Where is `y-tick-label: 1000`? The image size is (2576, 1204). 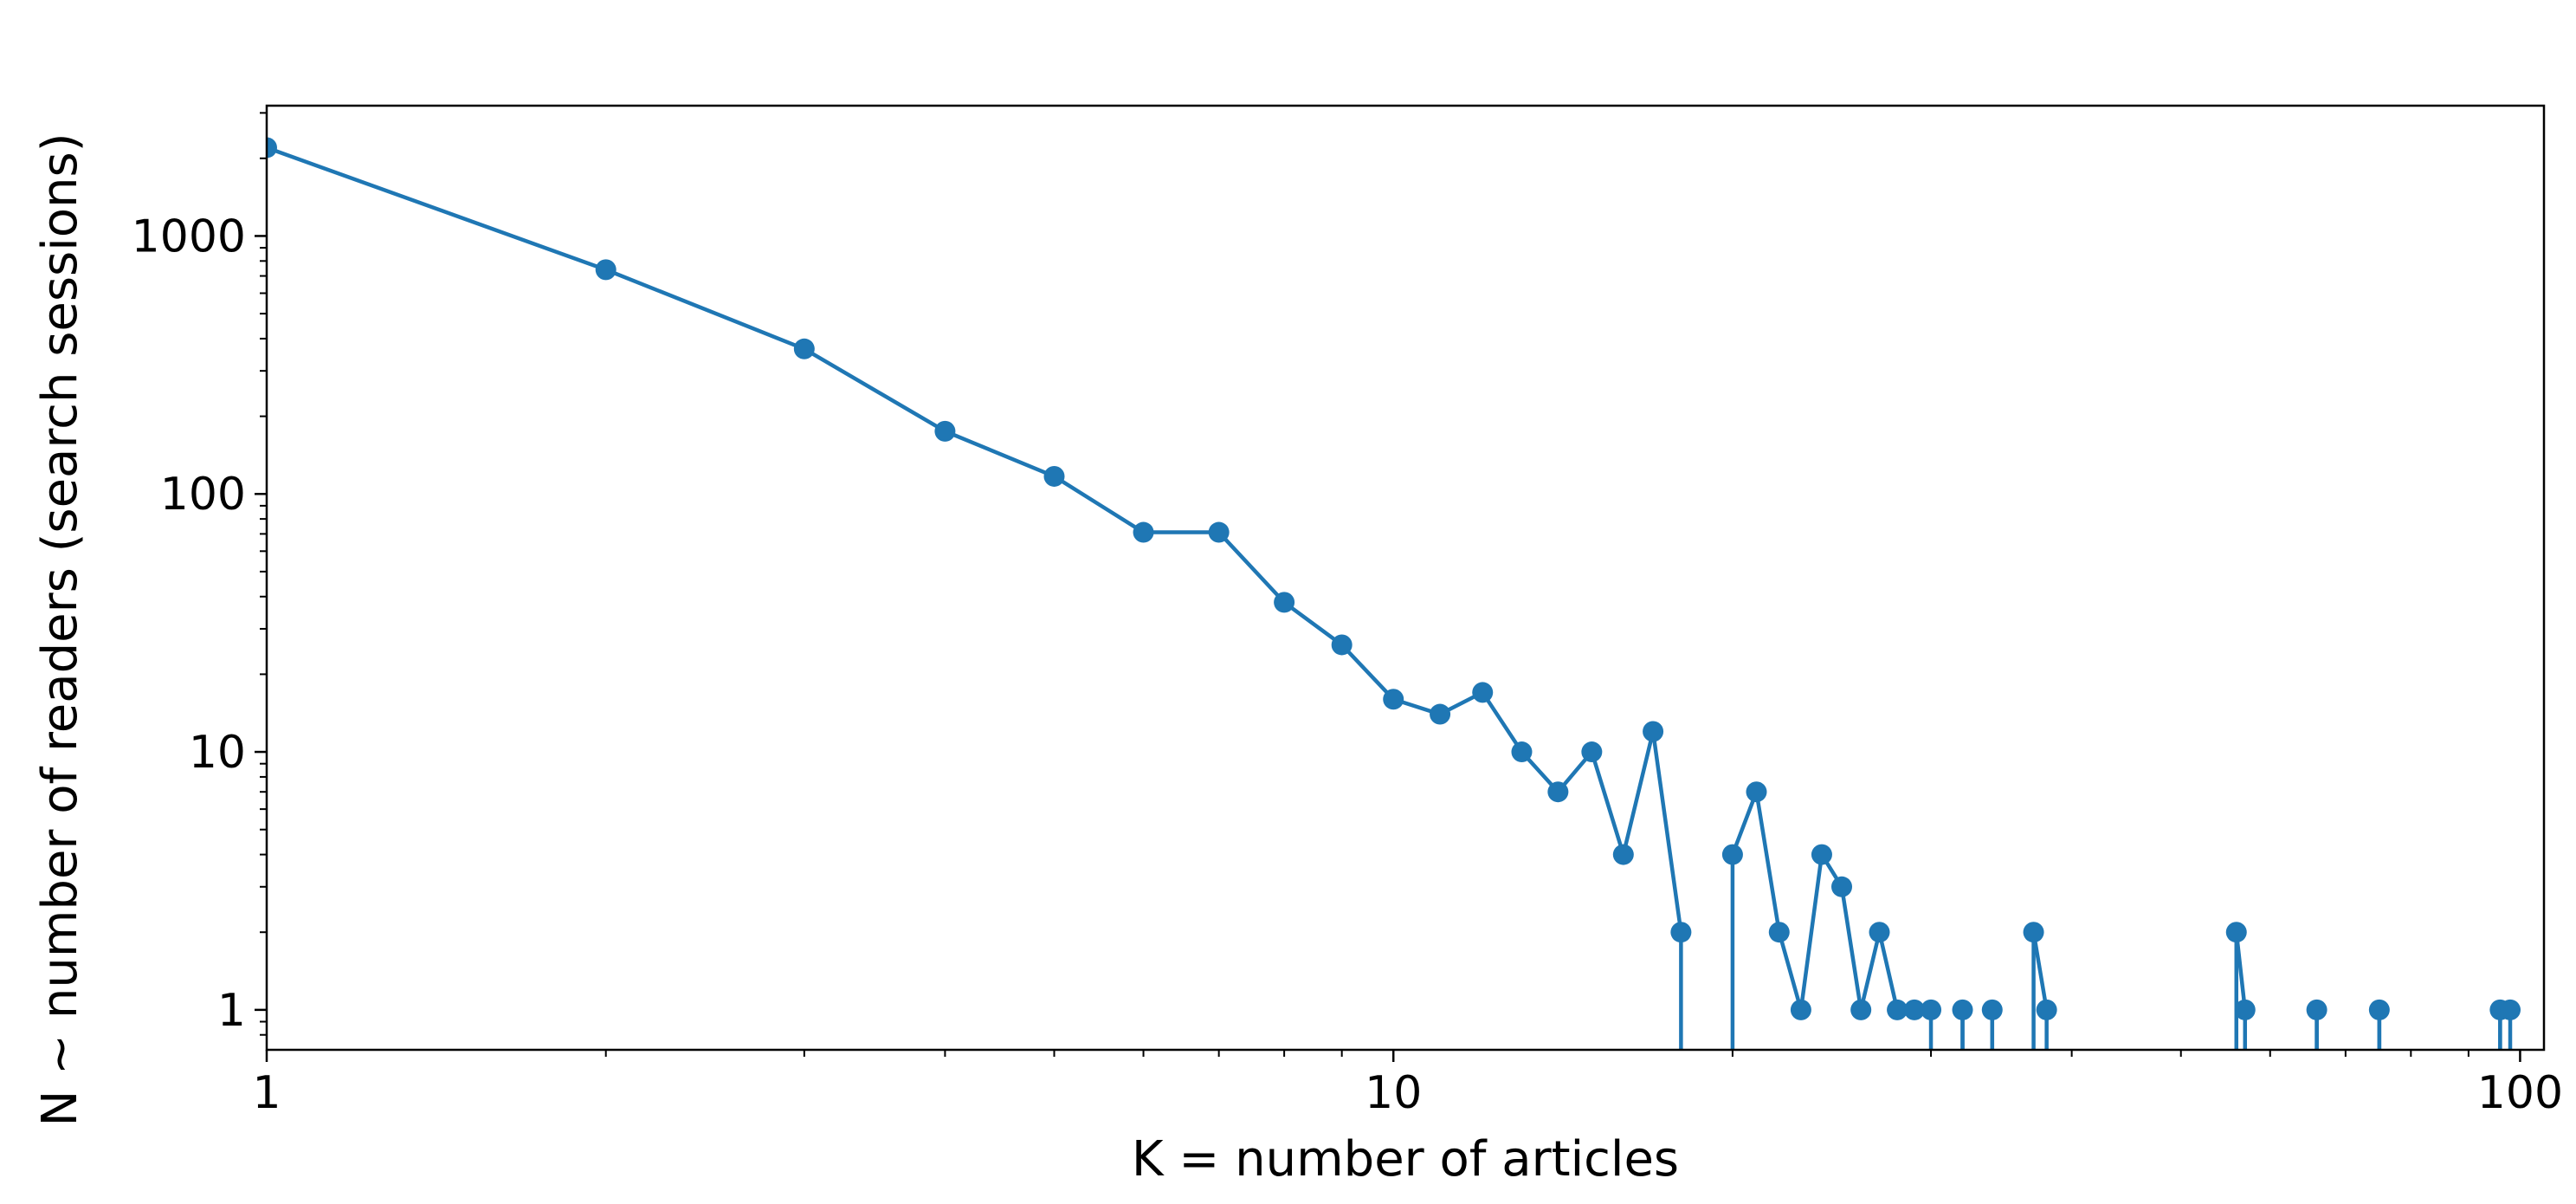
y-tick-label: 1000 is located at coordinates (189, 236).